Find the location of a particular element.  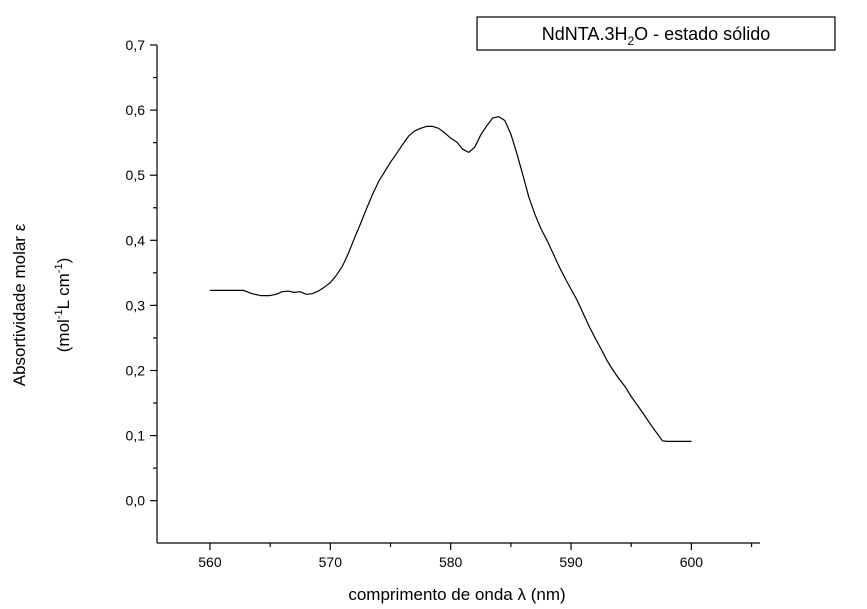

legend-label-part1: NdNTA.3H is located at coordinates (585, 34).